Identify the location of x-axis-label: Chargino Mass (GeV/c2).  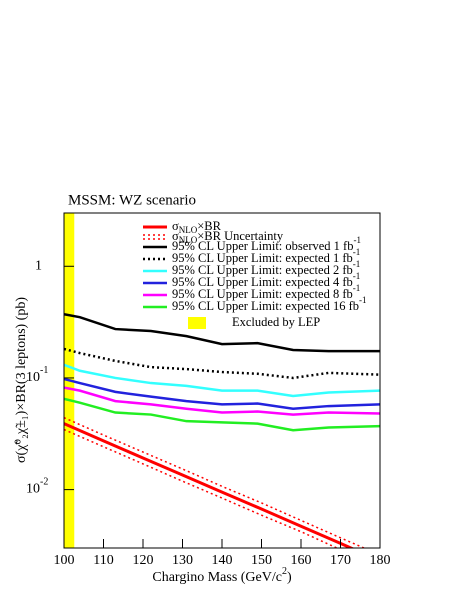
(222, 575).